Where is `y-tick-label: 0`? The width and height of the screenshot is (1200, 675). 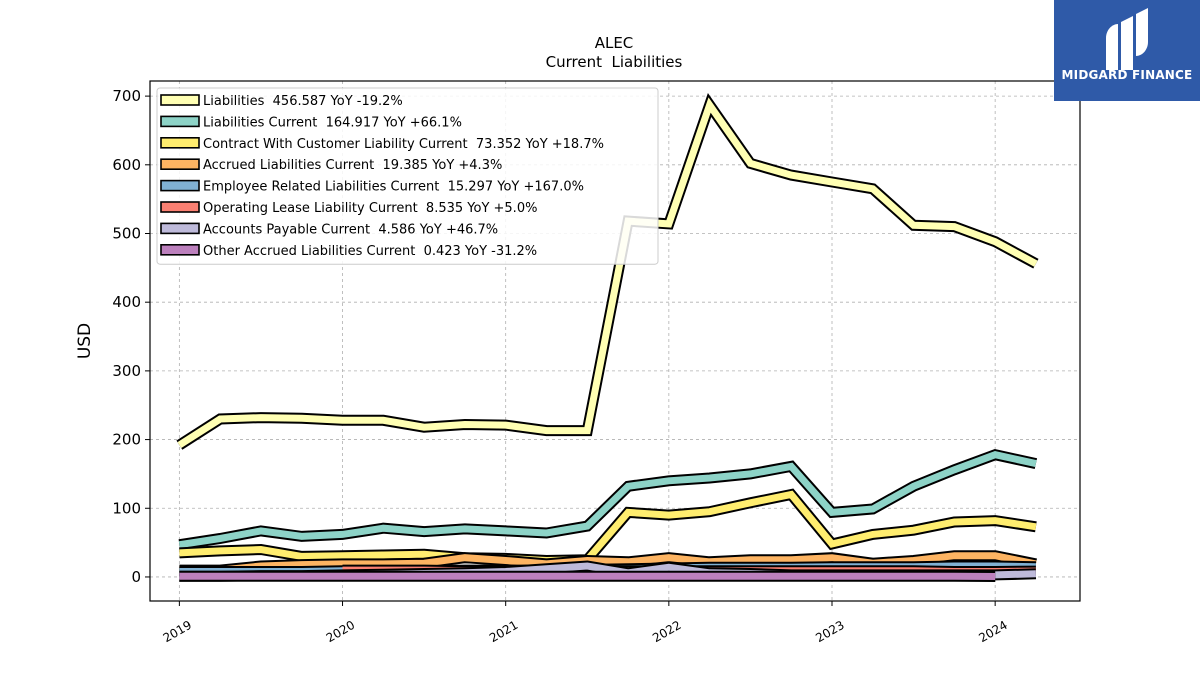
y-tick-label: 0 is located at coordinates (136, 577).